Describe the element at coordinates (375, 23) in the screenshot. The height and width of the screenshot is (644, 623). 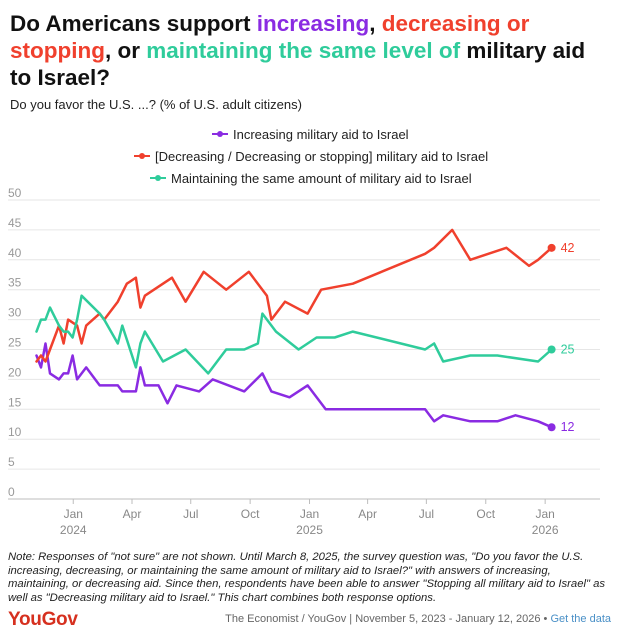
I see `title-comma: ,` at that location.